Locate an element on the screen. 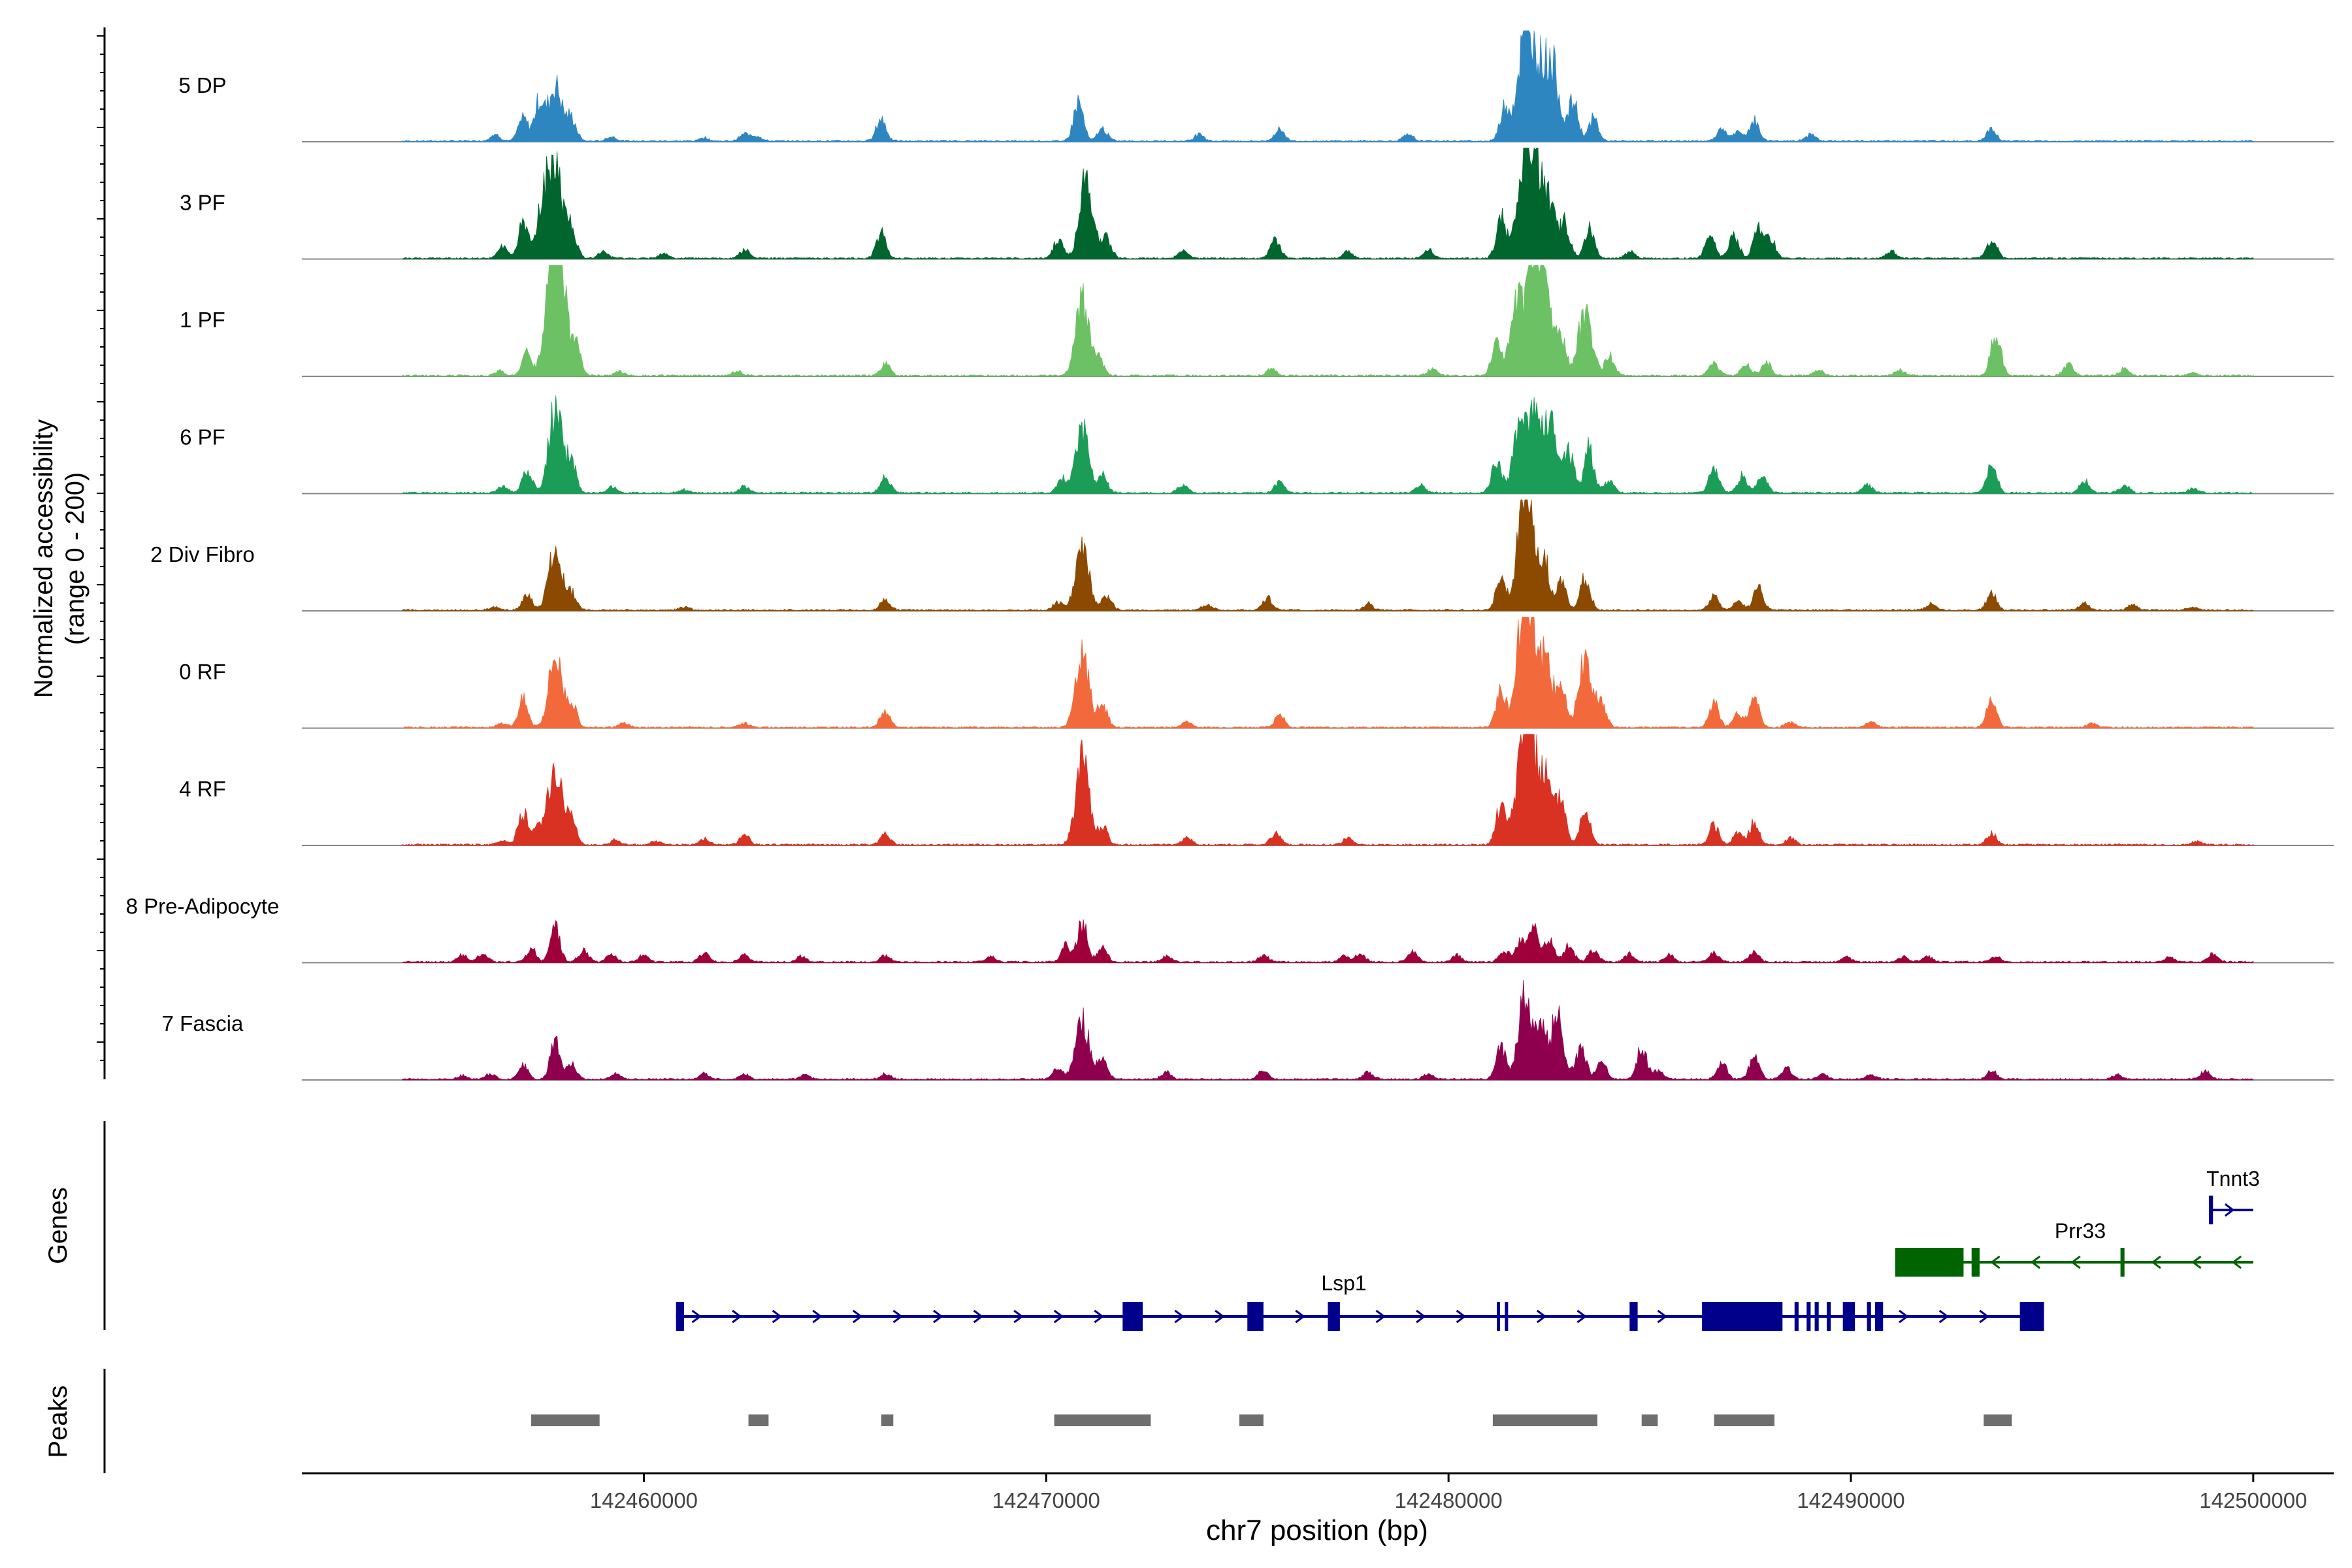 This screenshot has width=2352, height=1568. track-label: 1 PF is located at coordinates (202, 320).